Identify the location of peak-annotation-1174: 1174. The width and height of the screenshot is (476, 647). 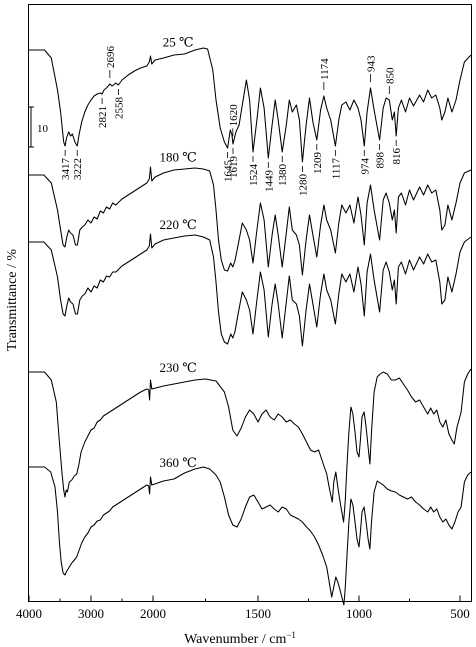
(325, 74).